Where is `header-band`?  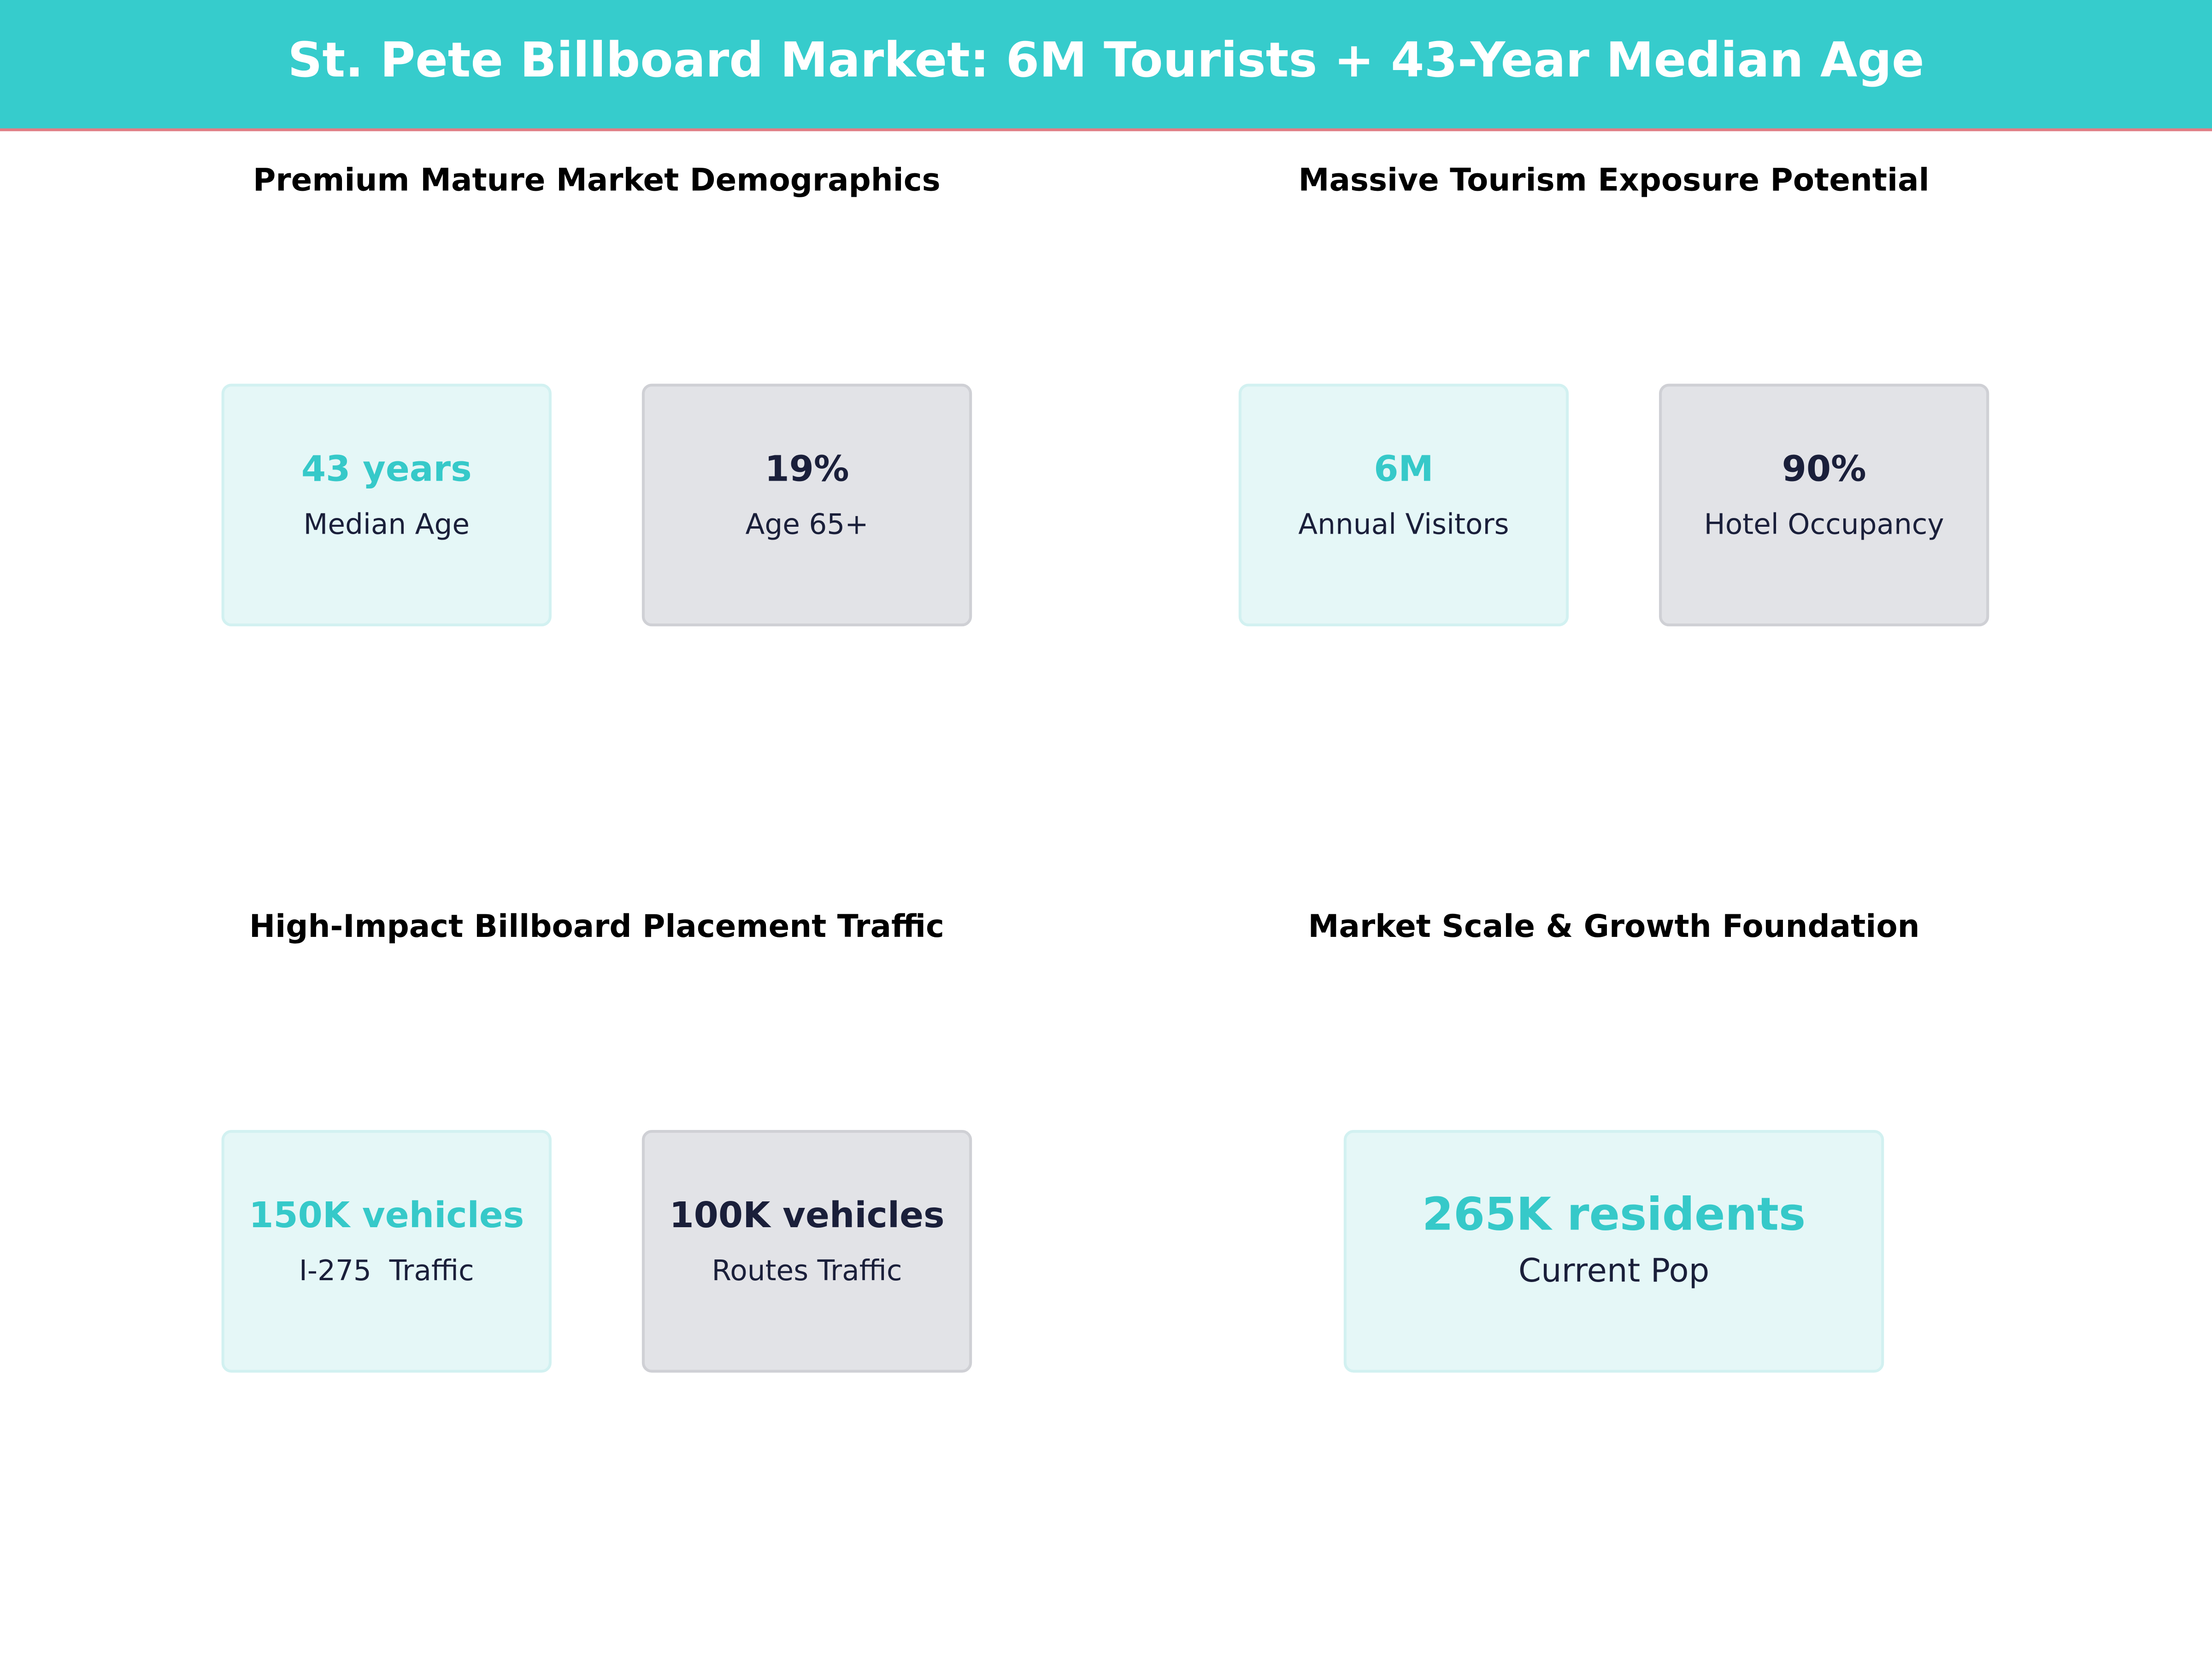
header-band is located at coordinates (1106, 65).